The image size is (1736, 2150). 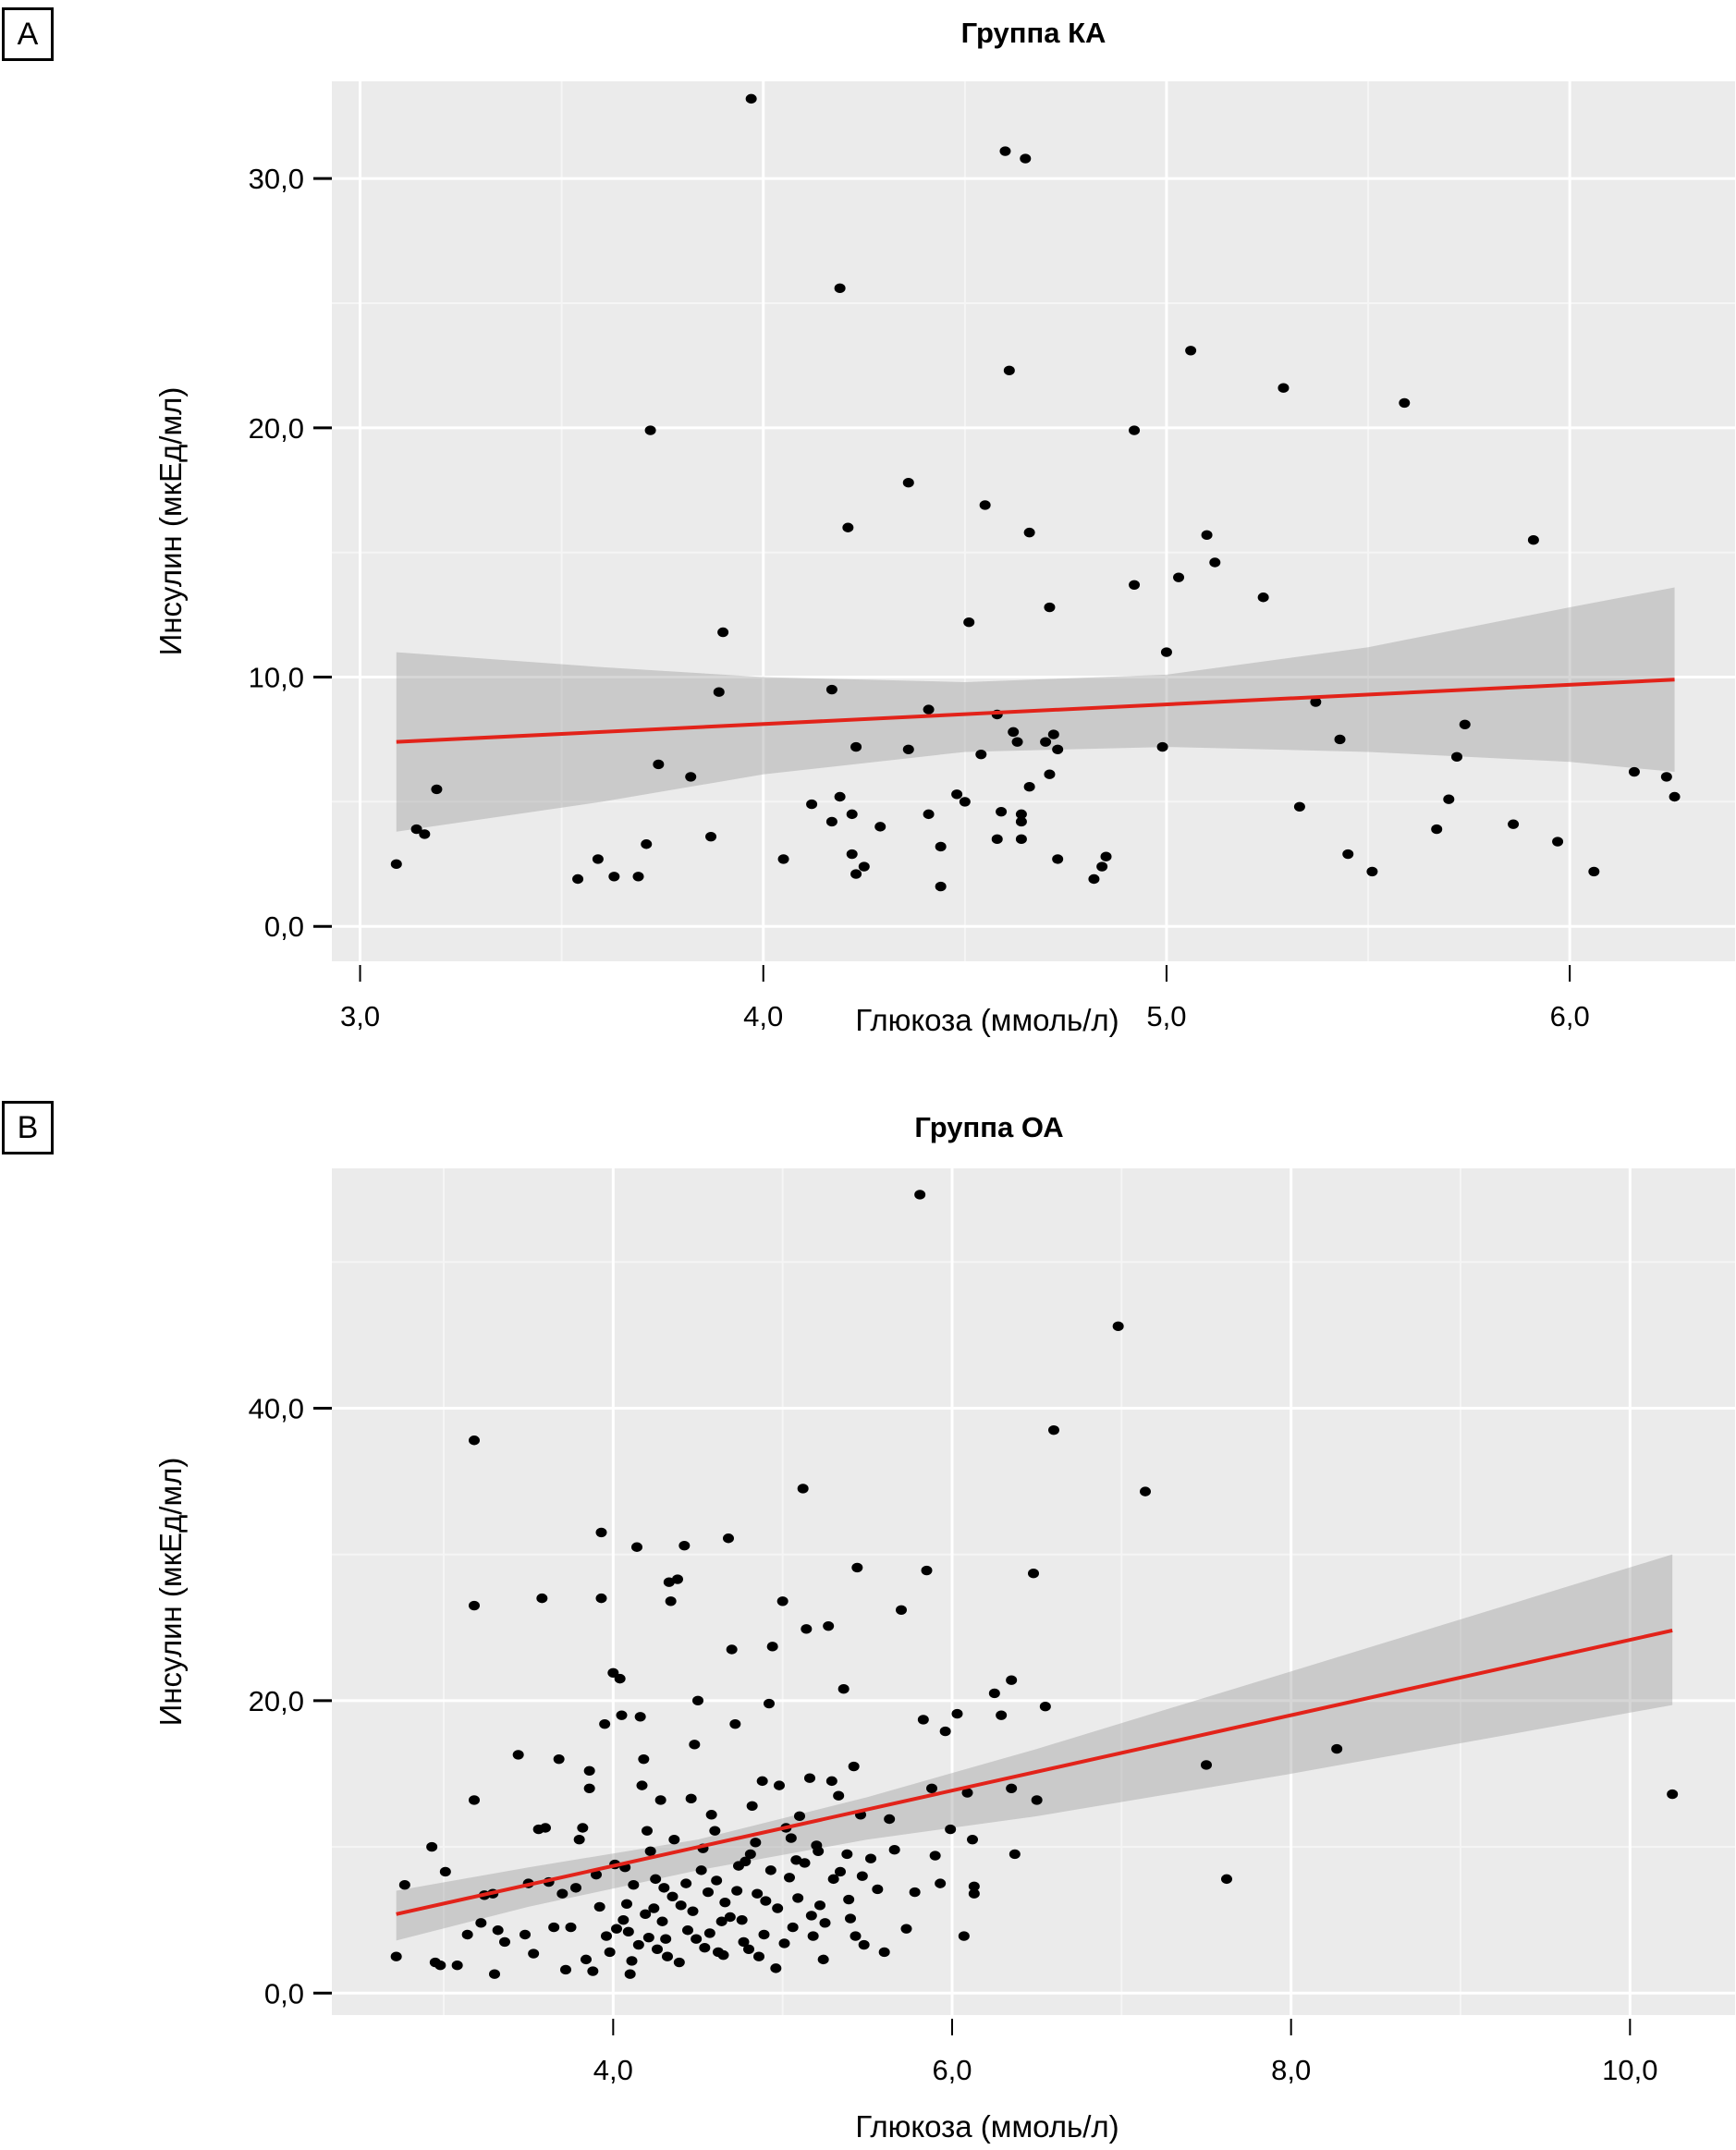 What do you see at coordinates (276, 428) in the screenshot?
I see `y-tick-label: 20,0` at bounding box center [276, 428].